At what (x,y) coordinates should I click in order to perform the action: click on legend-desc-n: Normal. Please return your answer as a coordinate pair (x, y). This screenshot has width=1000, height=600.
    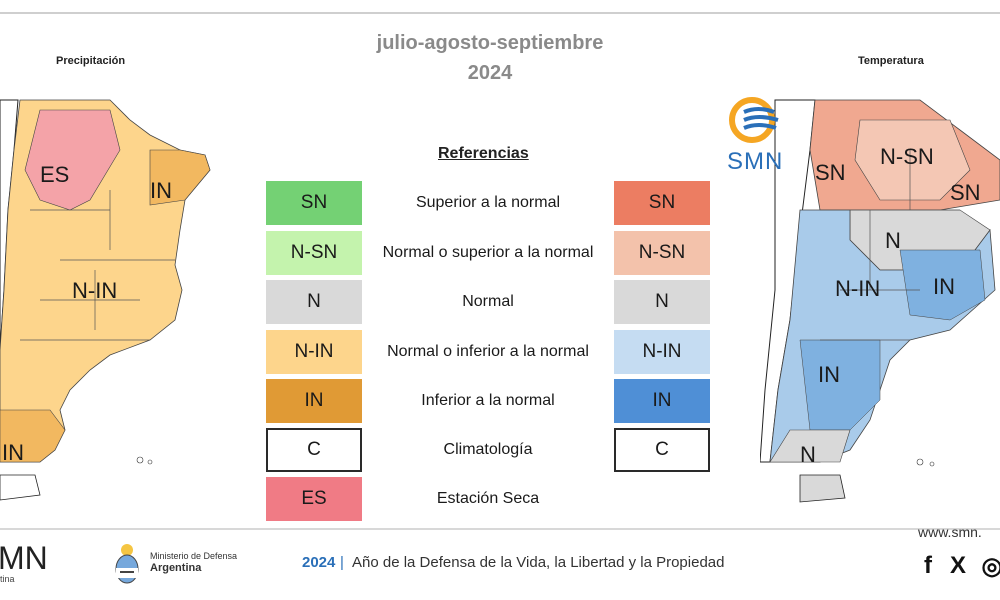
    Looking at the image, I should click on (488, 301).